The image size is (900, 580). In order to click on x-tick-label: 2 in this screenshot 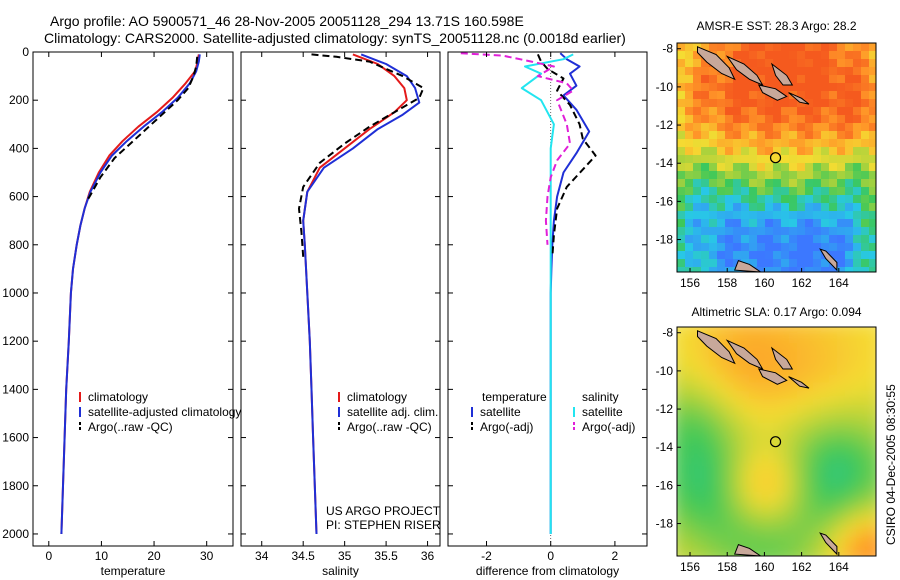, I will do `click(615, 556)`.